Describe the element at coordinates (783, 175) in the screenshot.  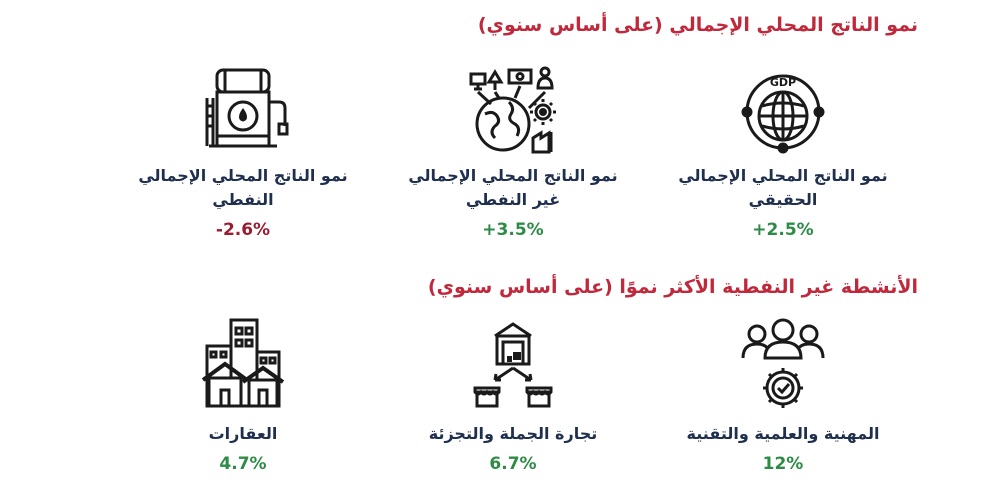
I see `real-gdp-label-line1: نمو الناتج المحلي الإجمالي` at that location.